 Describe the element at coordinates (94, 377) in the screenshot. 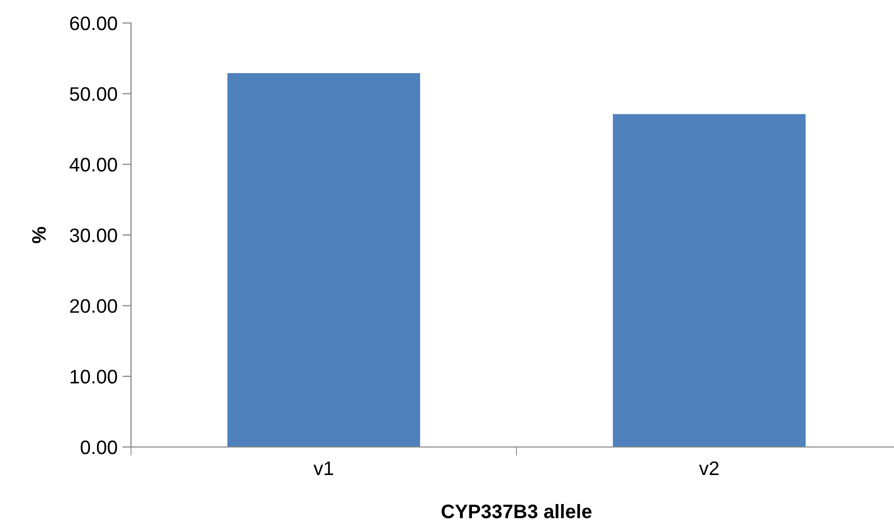

I see `y-tick-label: 10.00` at that location.